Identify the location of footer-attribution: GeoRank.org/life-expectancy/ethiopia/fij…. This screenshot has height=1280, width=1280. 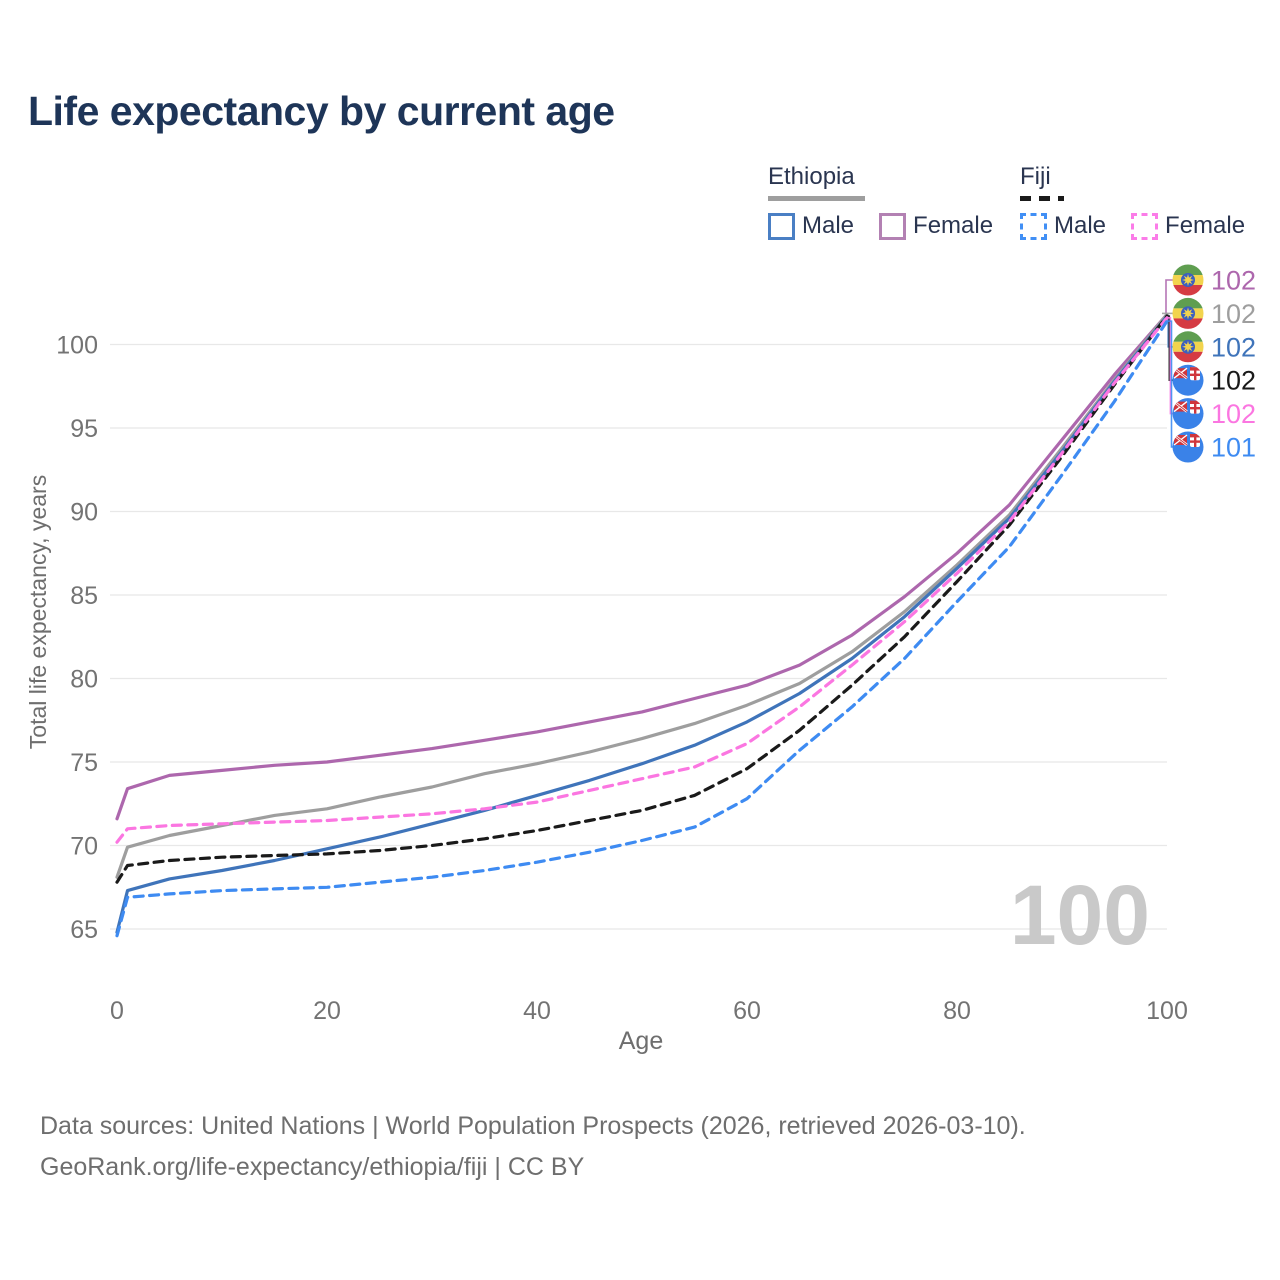
(312, 1167).